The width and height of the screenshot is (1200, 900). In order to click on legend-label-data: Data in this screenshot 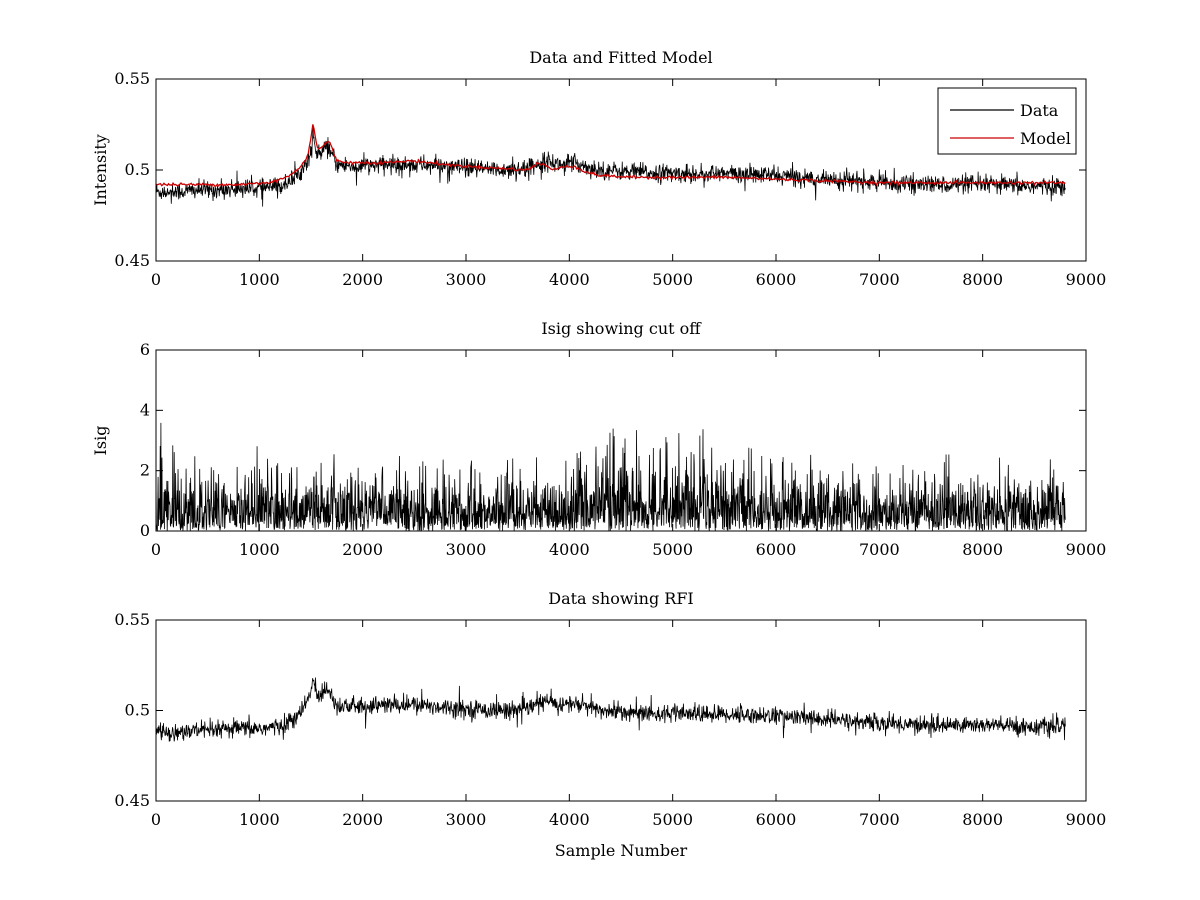, I will do `click(1039, 110)`.